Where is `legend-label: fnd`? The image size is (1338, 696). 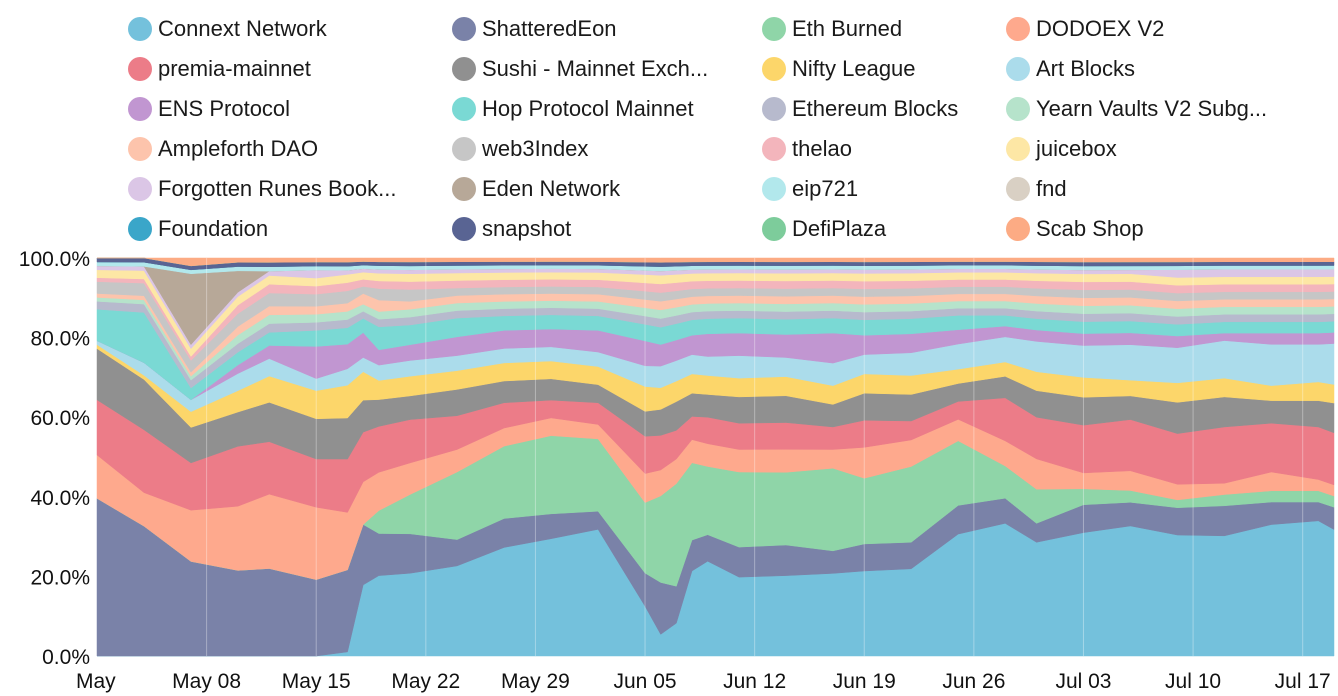
legend-label: fnd is located at coordinates (1051, 188).